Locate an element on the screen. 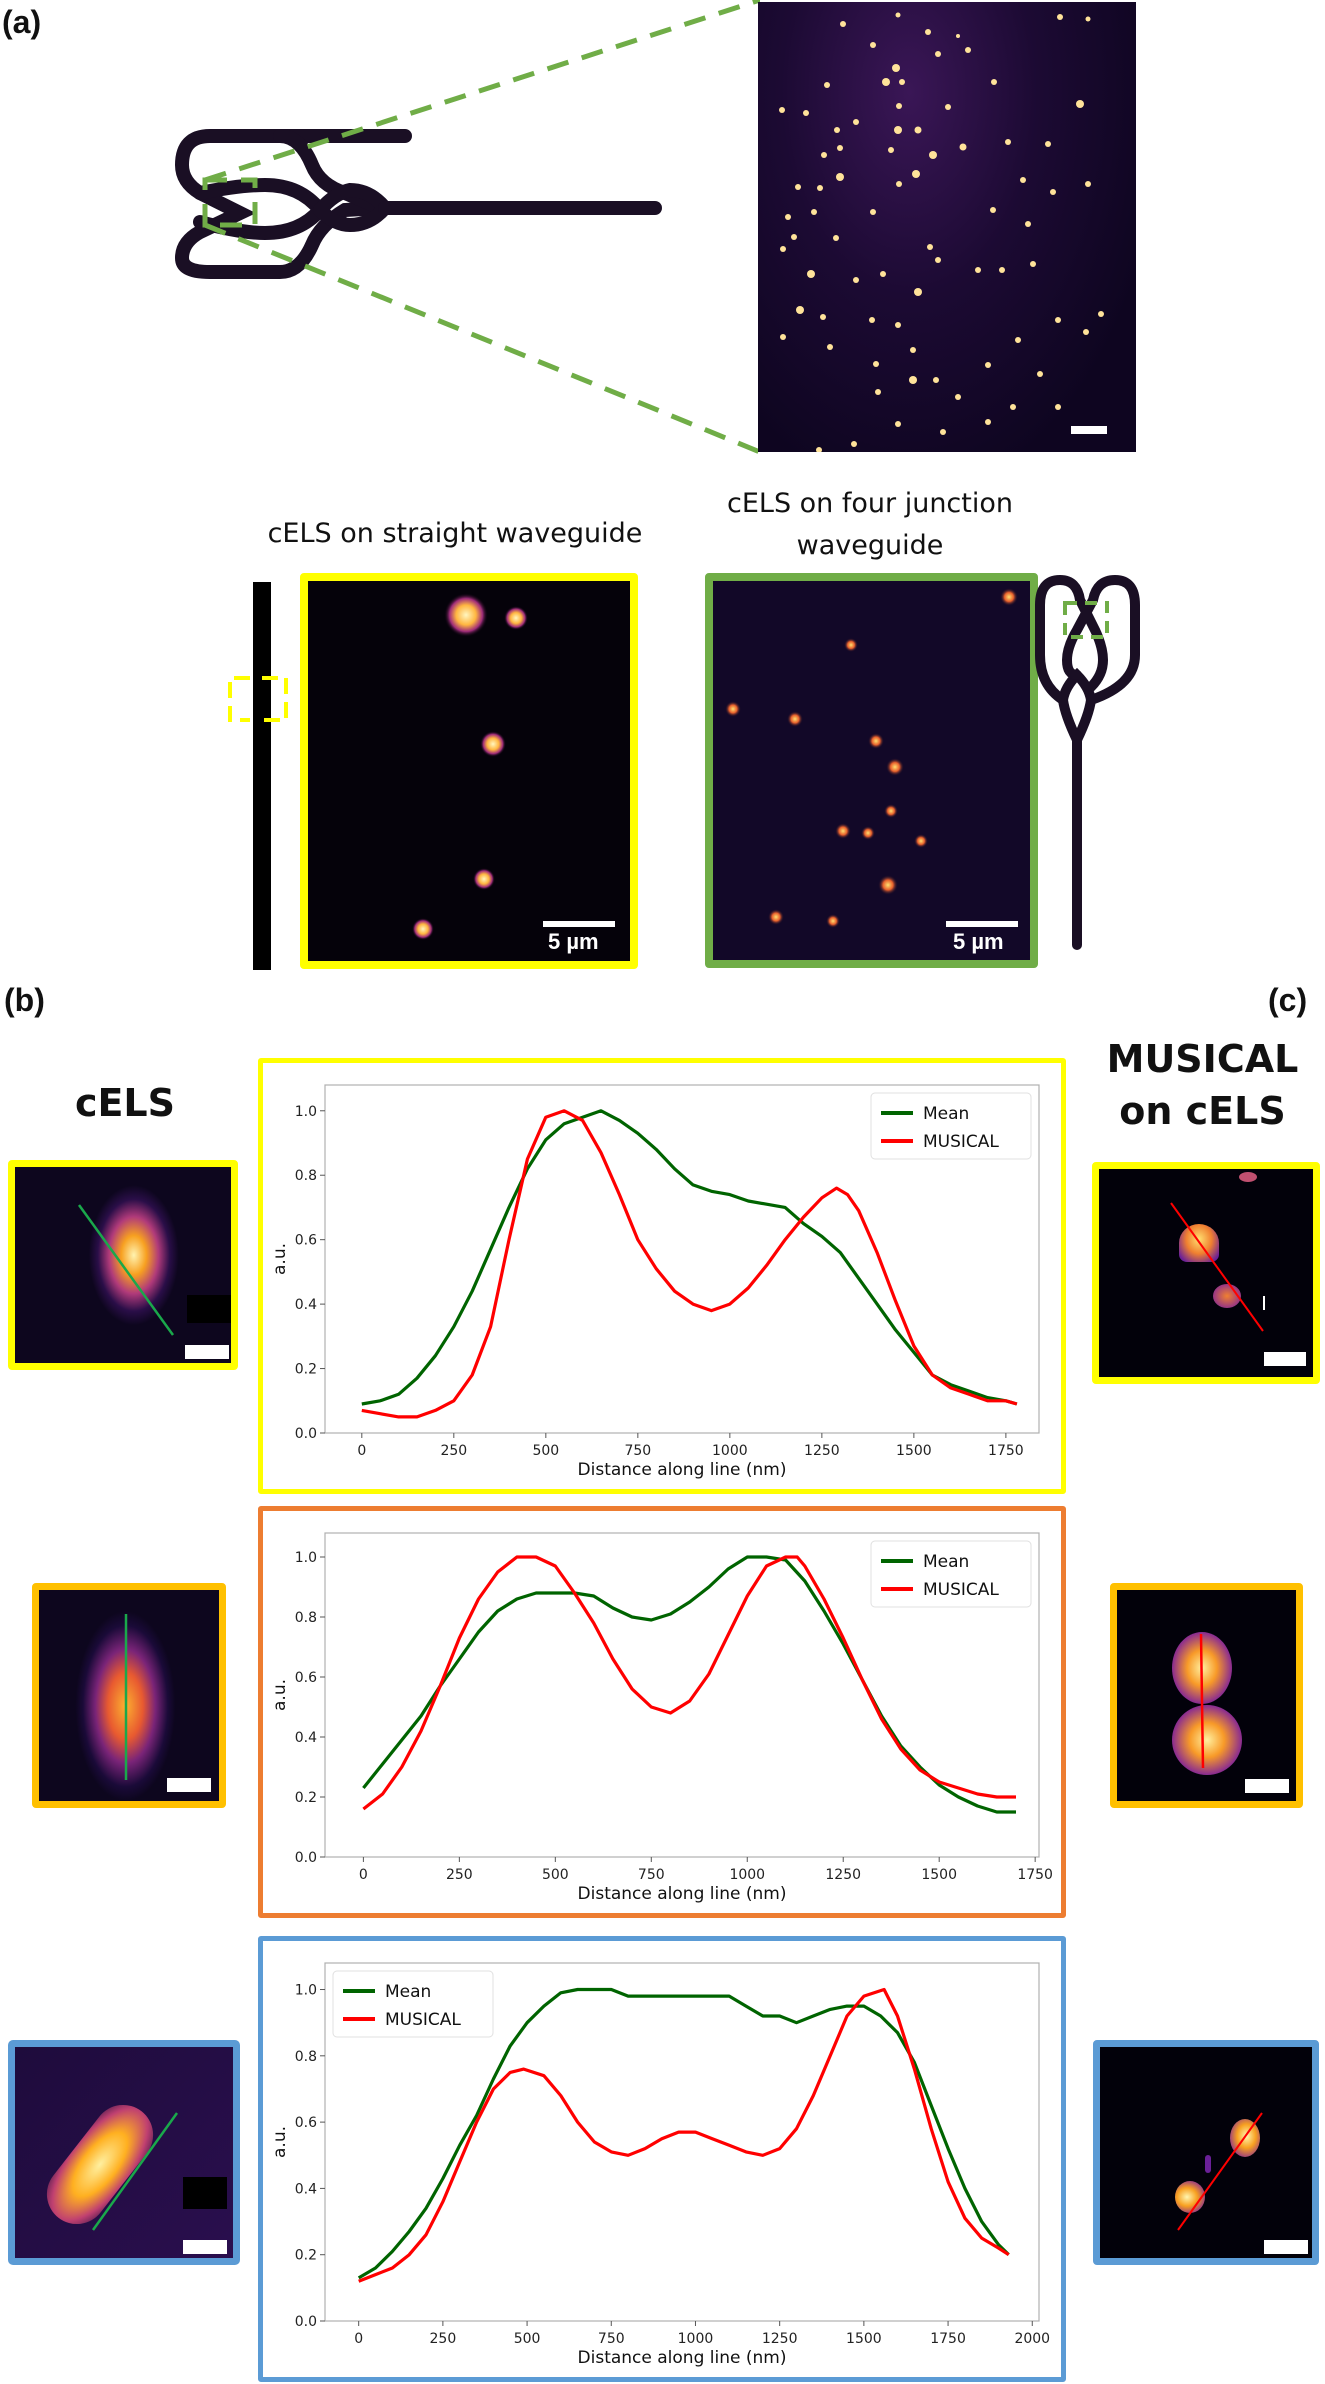  straight-waveguide-image-frame: 5 µm is located at coordinates (469, 771).